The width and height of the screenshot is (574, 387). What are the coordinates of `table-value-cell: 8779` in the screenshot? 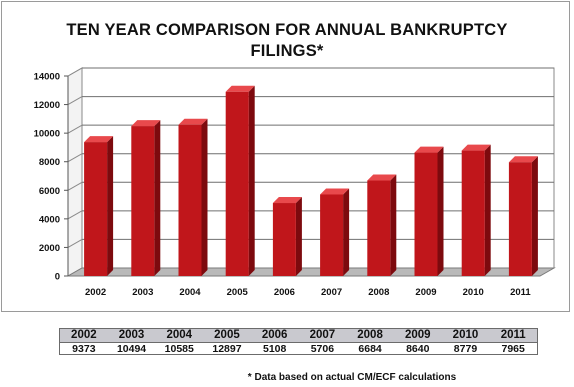 It's located at (465, 349).